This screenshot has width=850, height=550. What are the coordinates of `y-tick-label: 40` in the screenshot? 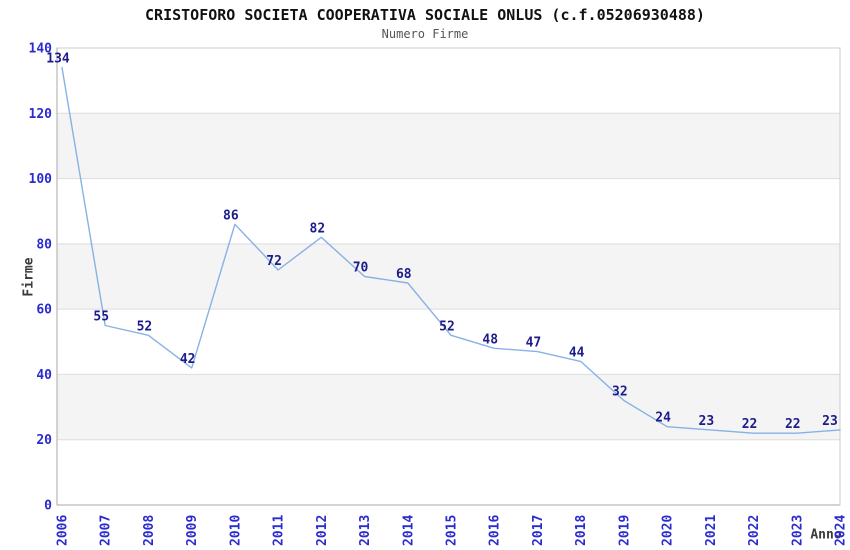 It's located at (44, 375).